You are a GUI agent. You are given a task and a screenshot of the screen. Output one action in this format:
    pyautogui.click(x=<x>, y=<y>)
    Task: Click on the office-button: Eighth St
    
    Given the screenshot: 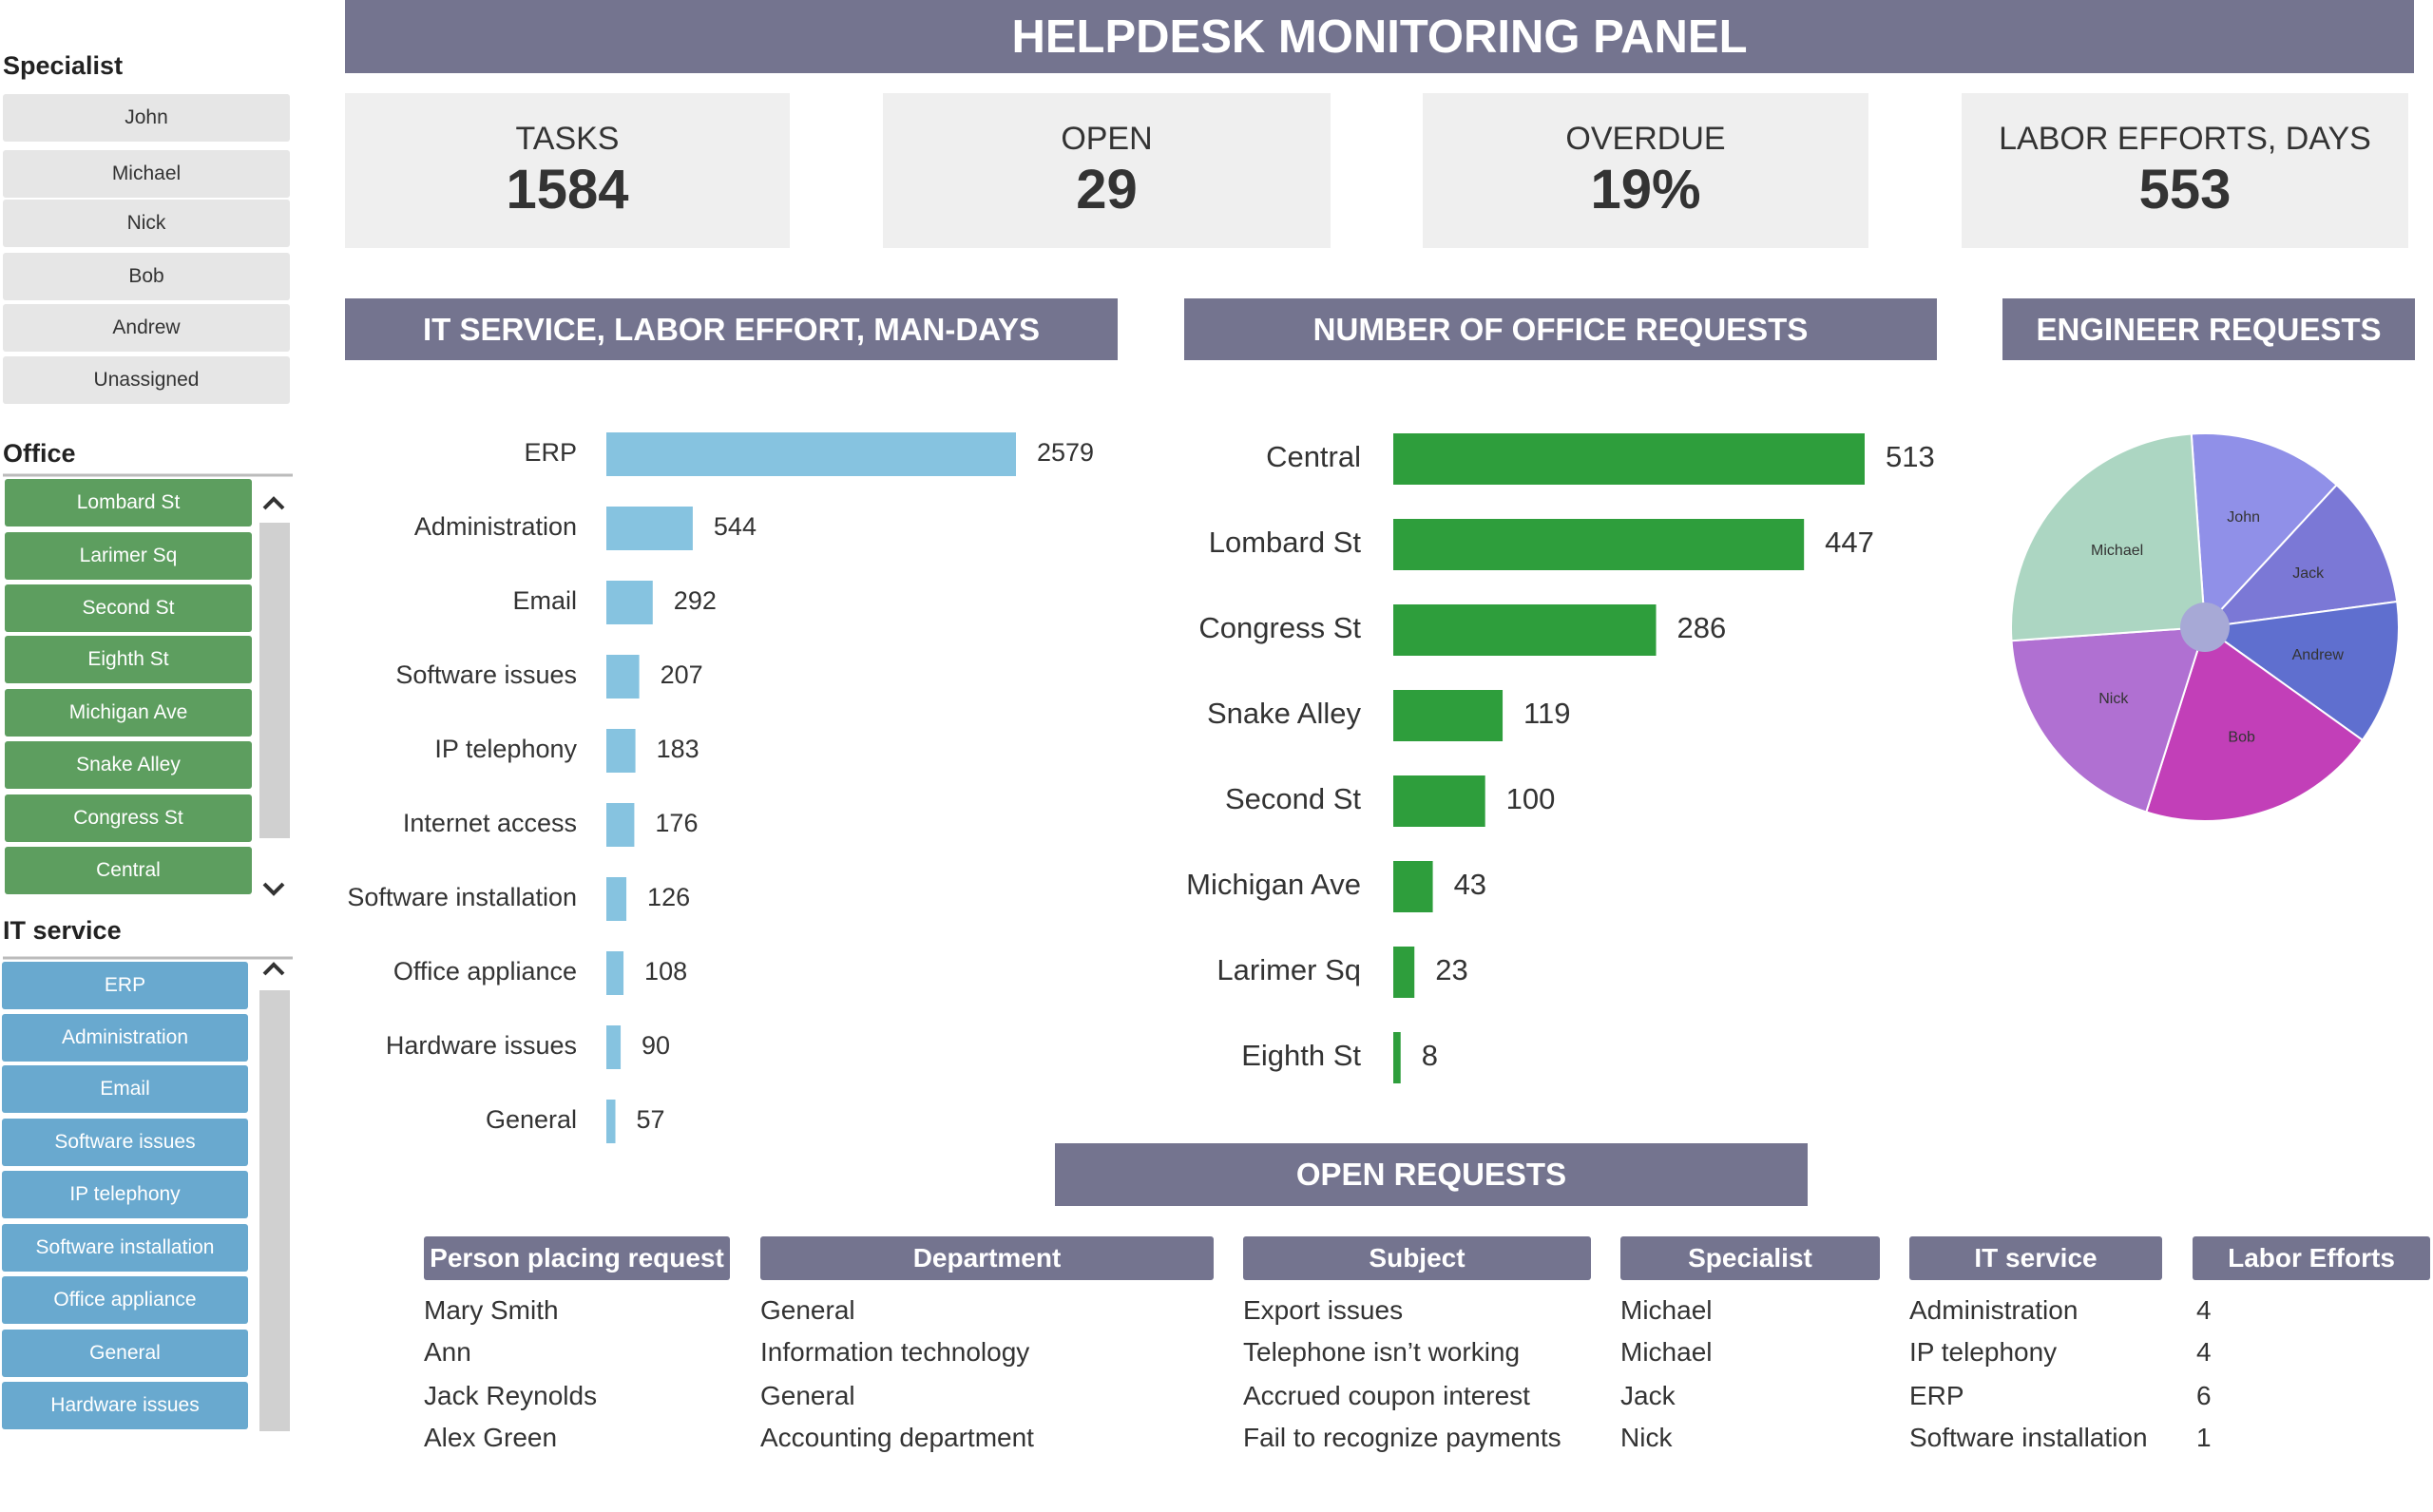 What is the action you would take?
    pyautogui.click(x=128, y=659)
    